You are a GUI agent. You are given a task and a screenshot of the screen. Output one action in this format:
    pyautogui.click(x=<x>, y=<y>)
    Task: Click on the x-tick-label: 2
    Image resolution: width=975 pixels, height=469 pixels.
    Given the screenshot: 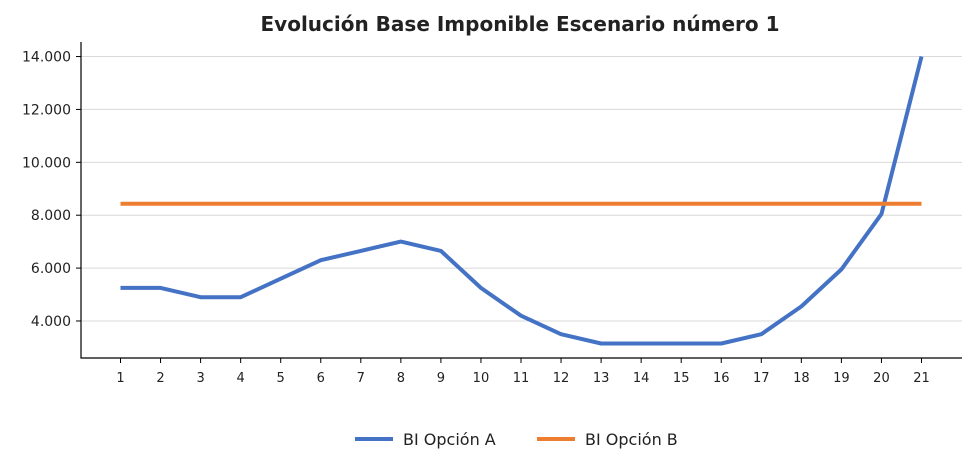 What is the action you would take?
    pyautogui.click(x=160, y=378)
    